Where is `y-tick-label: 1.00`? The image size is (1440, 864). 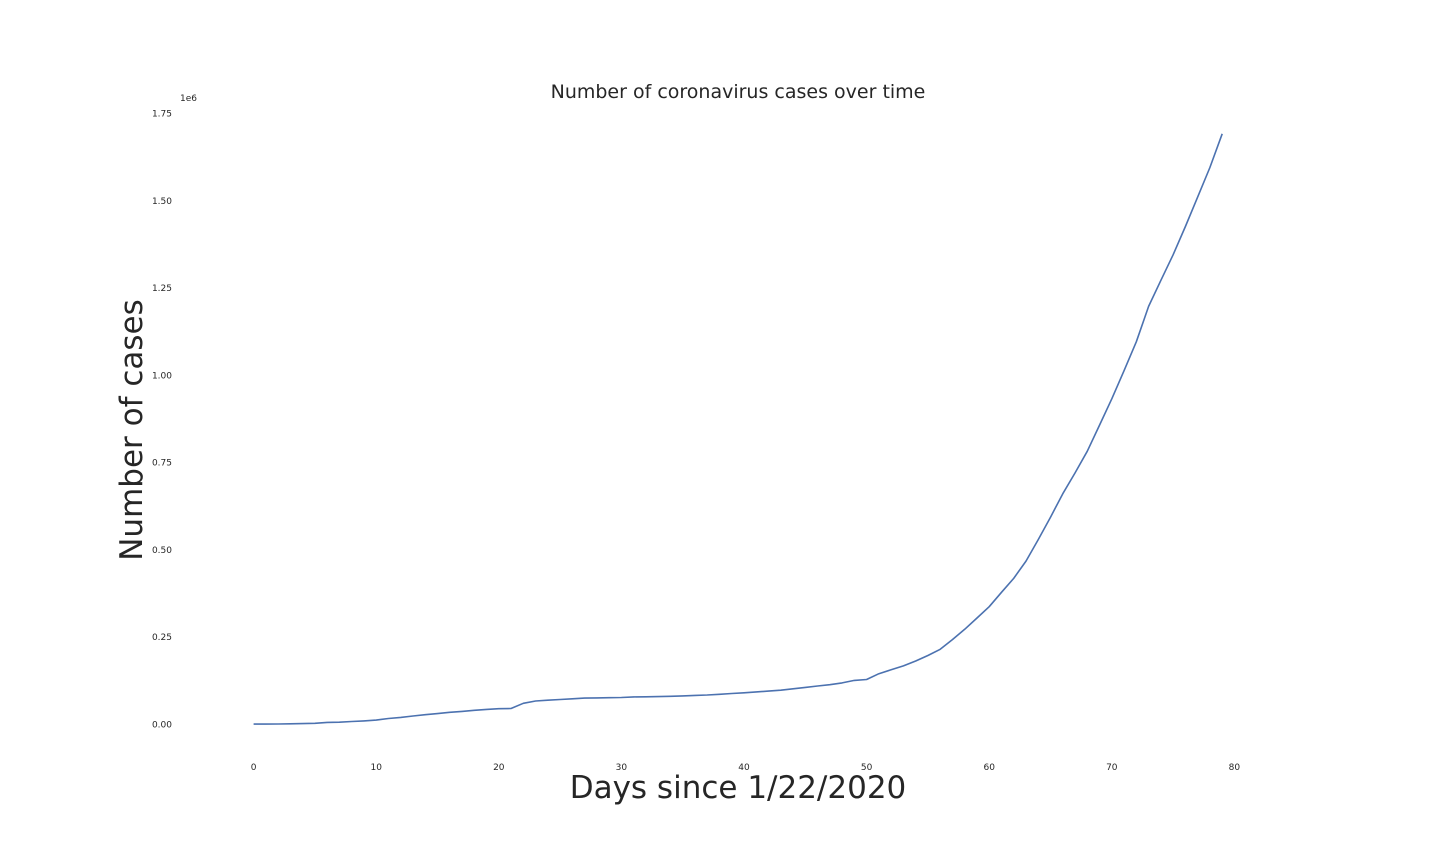
y-tick-label: 1.00 is located at coordinates (162, 376).